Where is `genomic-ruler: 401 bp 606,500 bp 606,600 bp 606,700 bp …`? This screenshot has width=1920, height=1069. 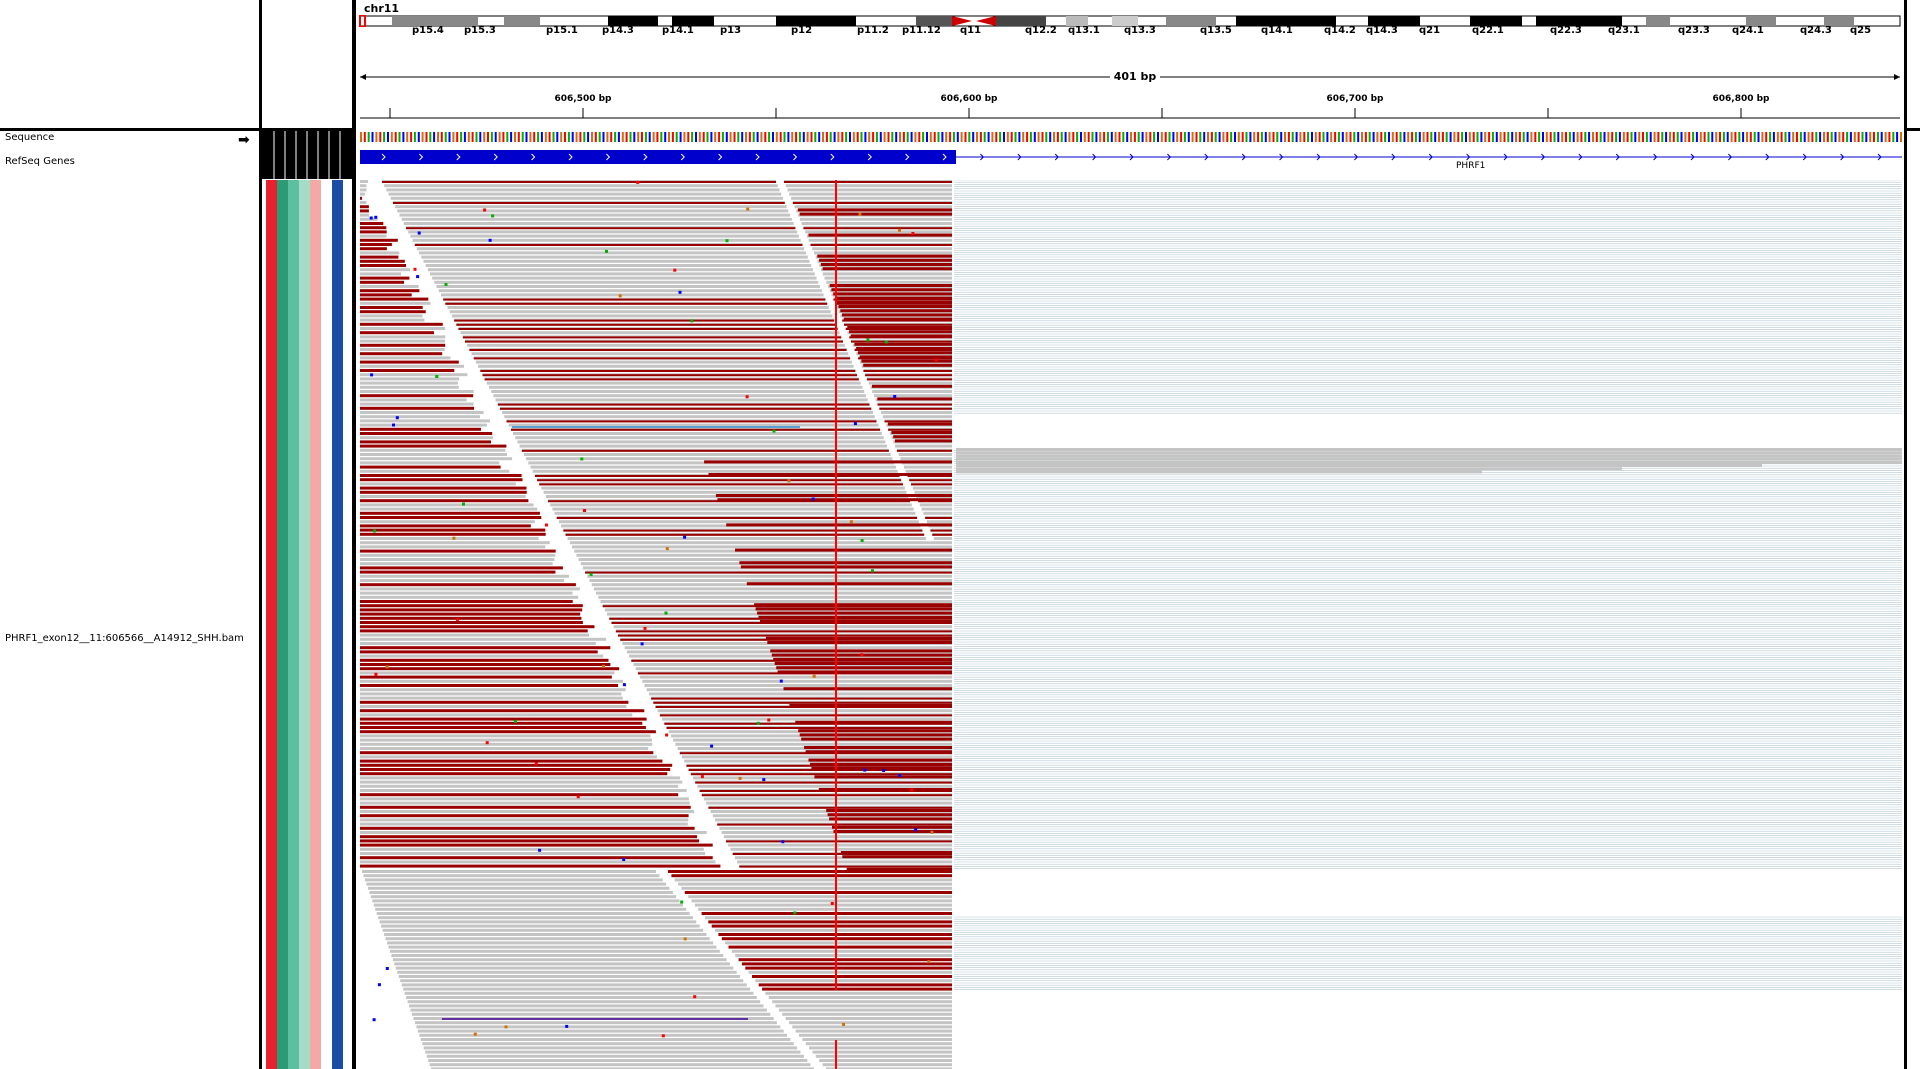 genomic-ruler: 401 bp 606,500 bp 606,600 bp 606,700 bp … is located at coordinates (1131, 87).